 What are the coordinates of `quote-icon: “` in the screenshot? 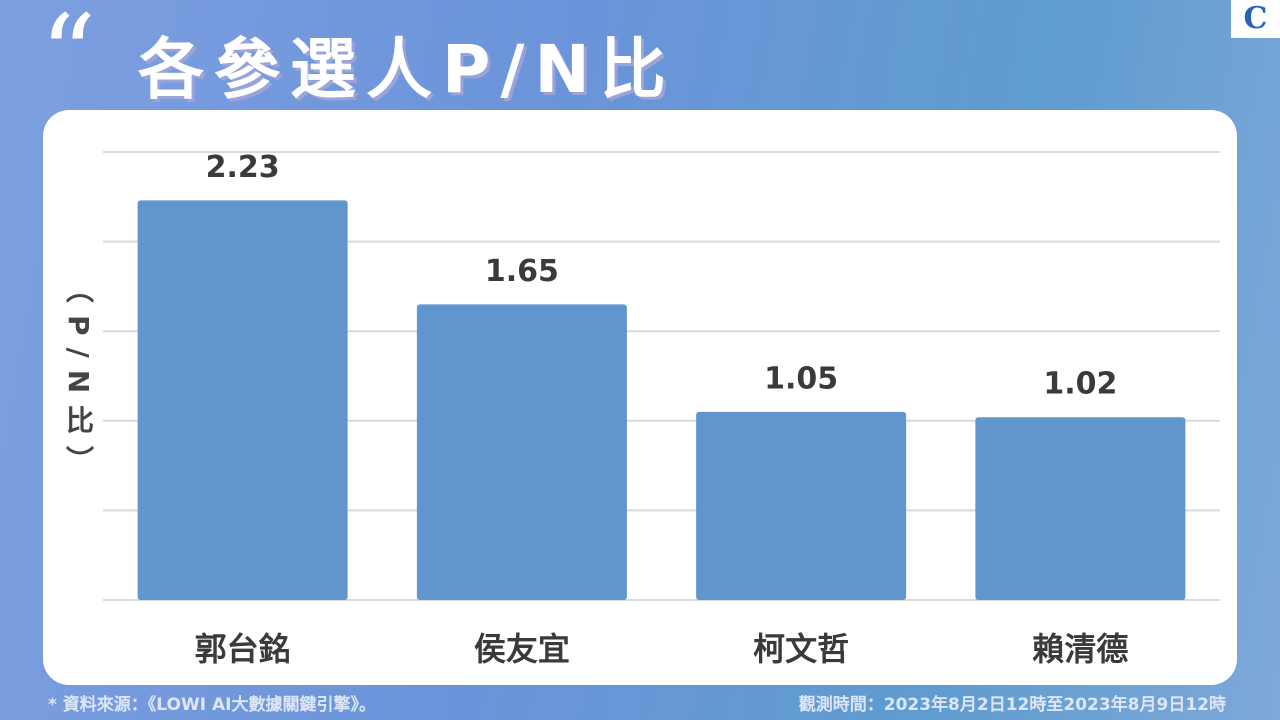 It's located at (68, 59).